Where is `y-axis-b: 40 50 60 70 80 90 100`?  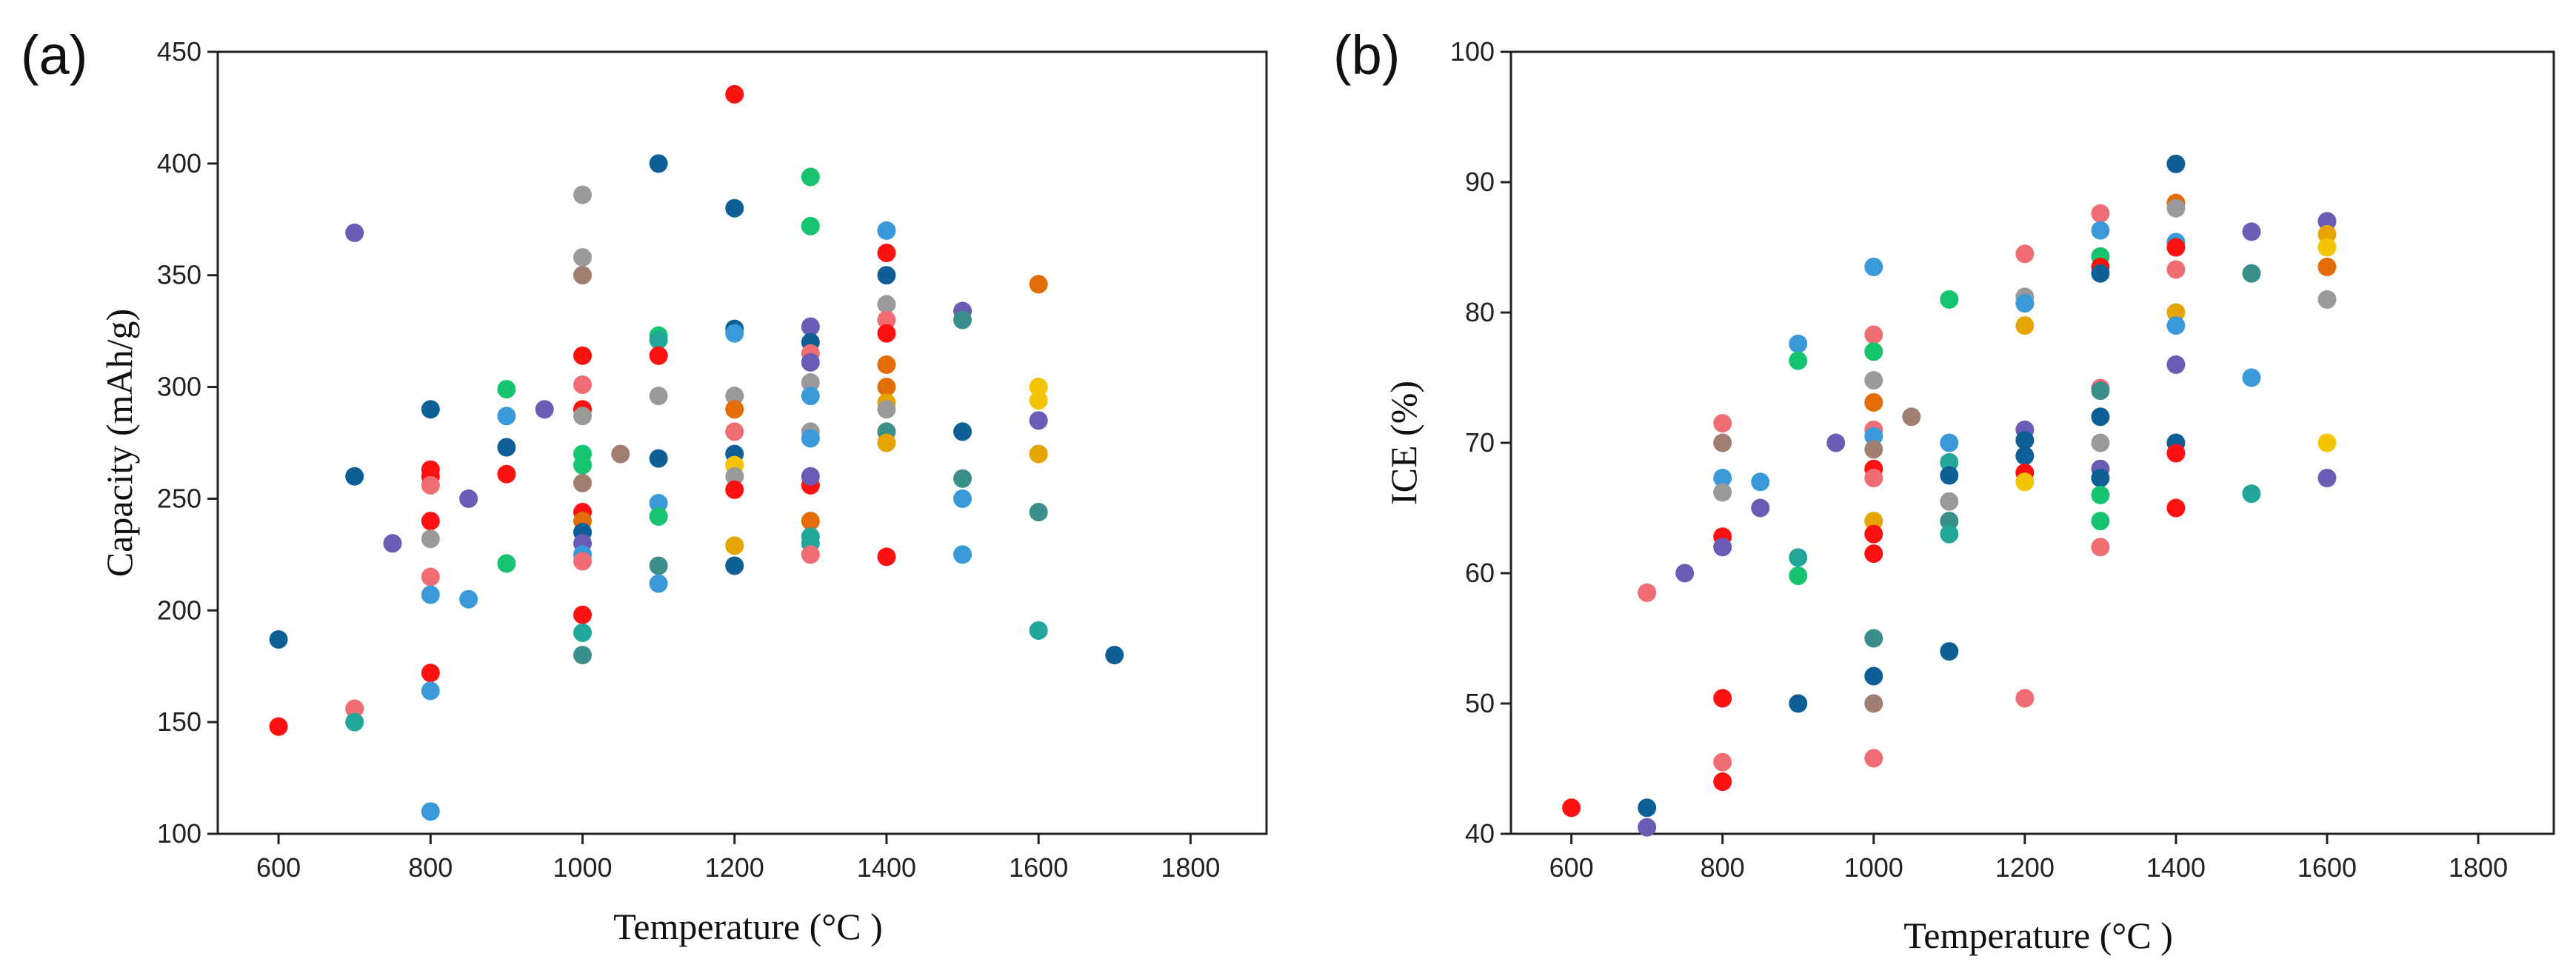
y-axis-b: 40 50 60 70 80 90 100 is located at coordinates (1480, 442).